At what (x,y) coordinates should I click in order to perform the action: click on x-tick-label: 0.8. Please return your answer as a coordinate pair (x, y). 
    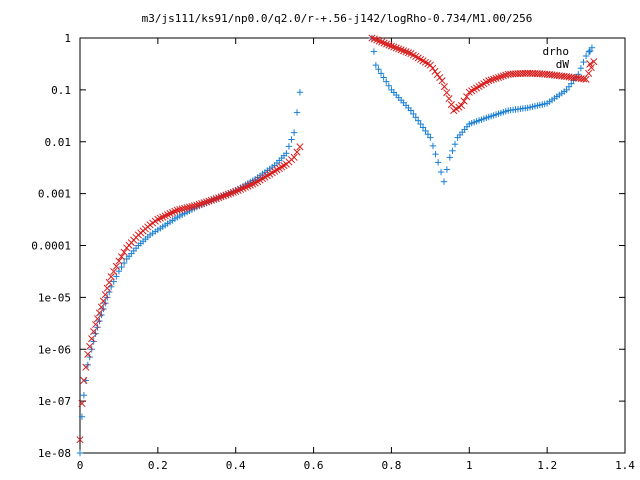
    Looking at the image, I should click on (391, 465).